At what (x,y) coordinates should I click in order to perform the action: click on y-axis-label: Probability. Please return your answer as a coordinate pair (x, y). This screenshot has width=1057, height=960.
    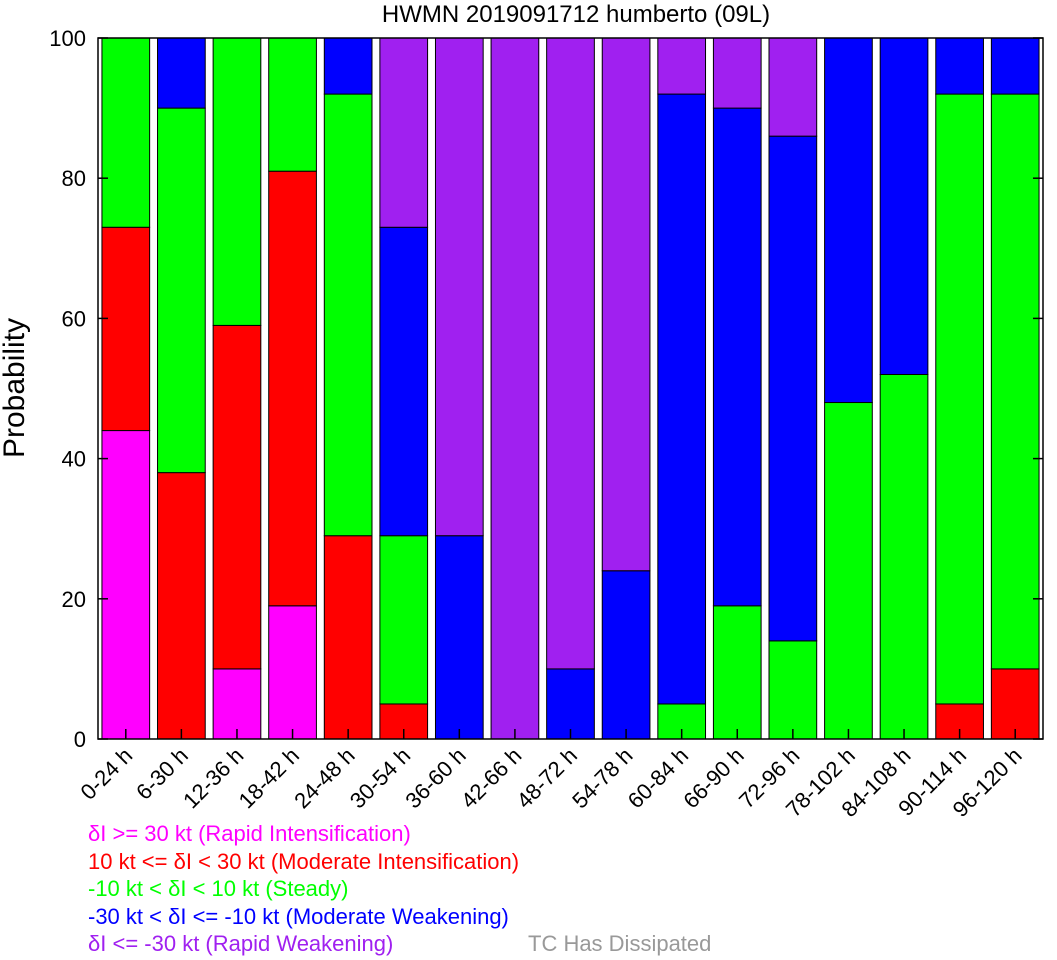
    Looking at the image, I should click on (15, 388).